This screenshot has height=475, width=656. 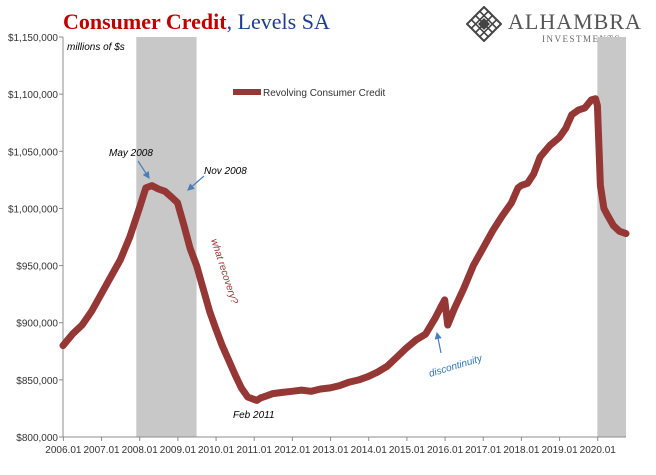 I want to click on annotation-may-2008-arrow, so click(x=143, y=170).